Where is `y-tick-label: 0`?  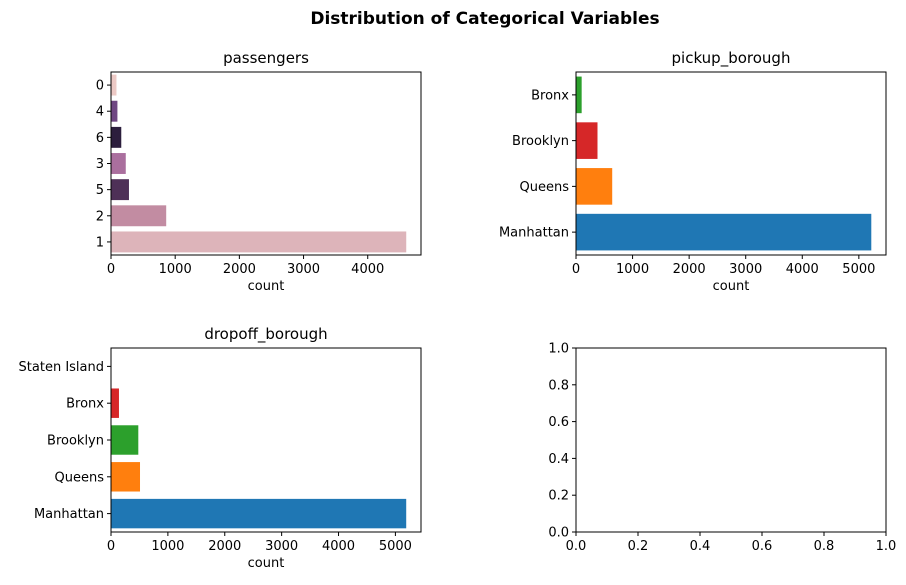 y-tick-label: 0 is located at coordinates (100, 86).